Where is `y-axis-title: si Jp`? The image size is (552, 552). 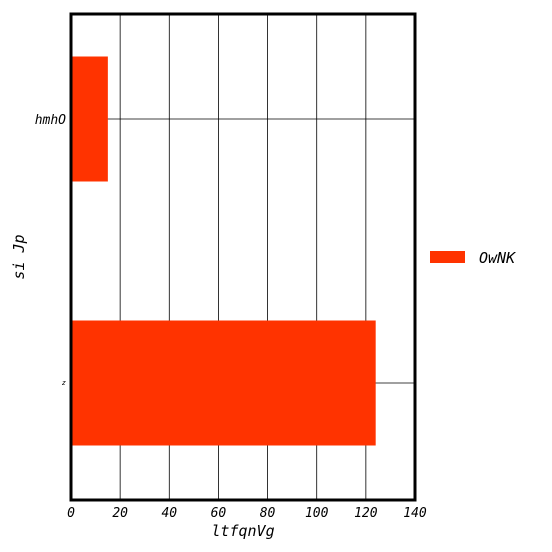 y-axis-title: si Jp is located at coordinates (19, 256).